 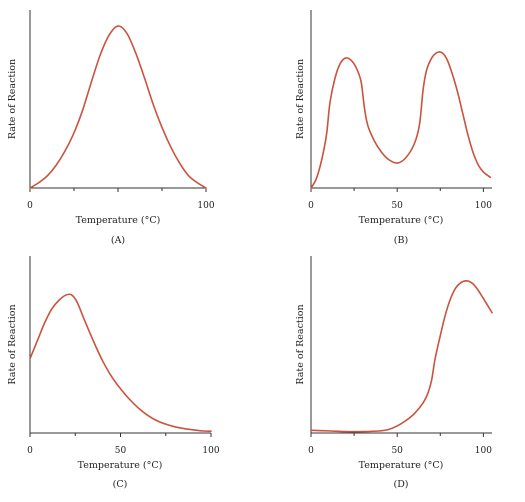 What do you see at coordinates (401, 240) in the screenshot?
I see `panel-label: (B)` at bounding box center [401, 240].